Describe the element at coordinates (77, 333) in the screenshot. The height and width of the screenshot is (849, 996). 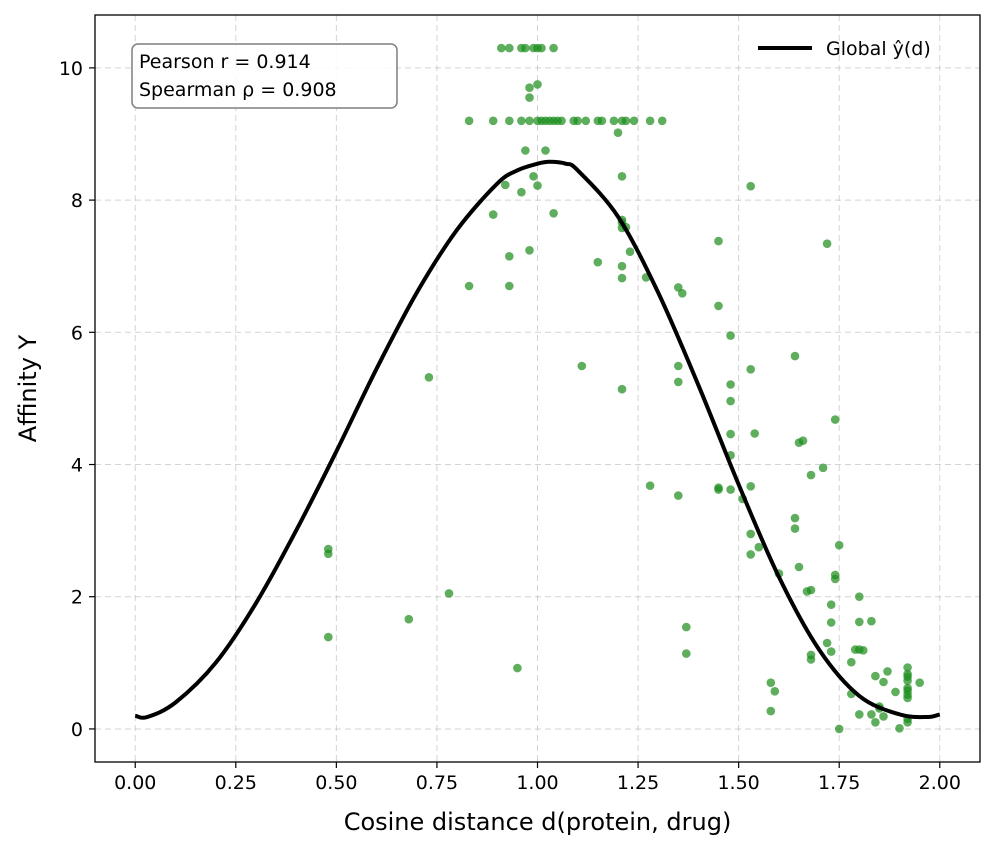
I see `y-tick-label: 6` at that location.